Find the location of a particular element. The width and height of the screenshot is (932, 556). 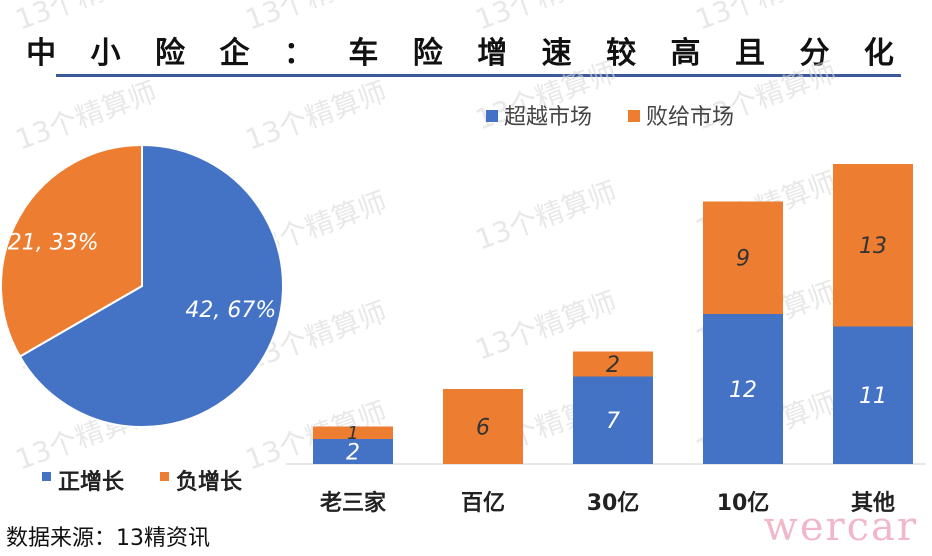

bar-data-label: 9 is located at coordinates (743, 259).